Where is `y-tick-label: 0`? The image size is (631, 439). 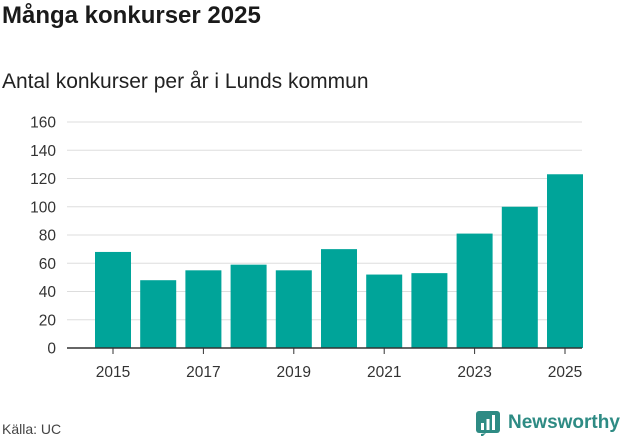 y-tick-label: 0 is located at coordinates (51, 349).